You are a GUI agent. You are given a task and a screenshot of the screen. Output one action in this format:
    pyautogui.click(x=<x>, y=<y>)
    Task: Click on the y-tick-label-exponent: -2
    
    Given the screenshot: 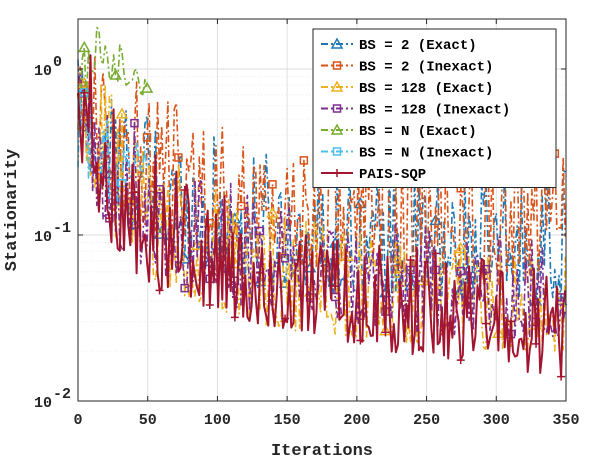 What is the action you would take?
    pyautogui.click(x=62, y=394)
    